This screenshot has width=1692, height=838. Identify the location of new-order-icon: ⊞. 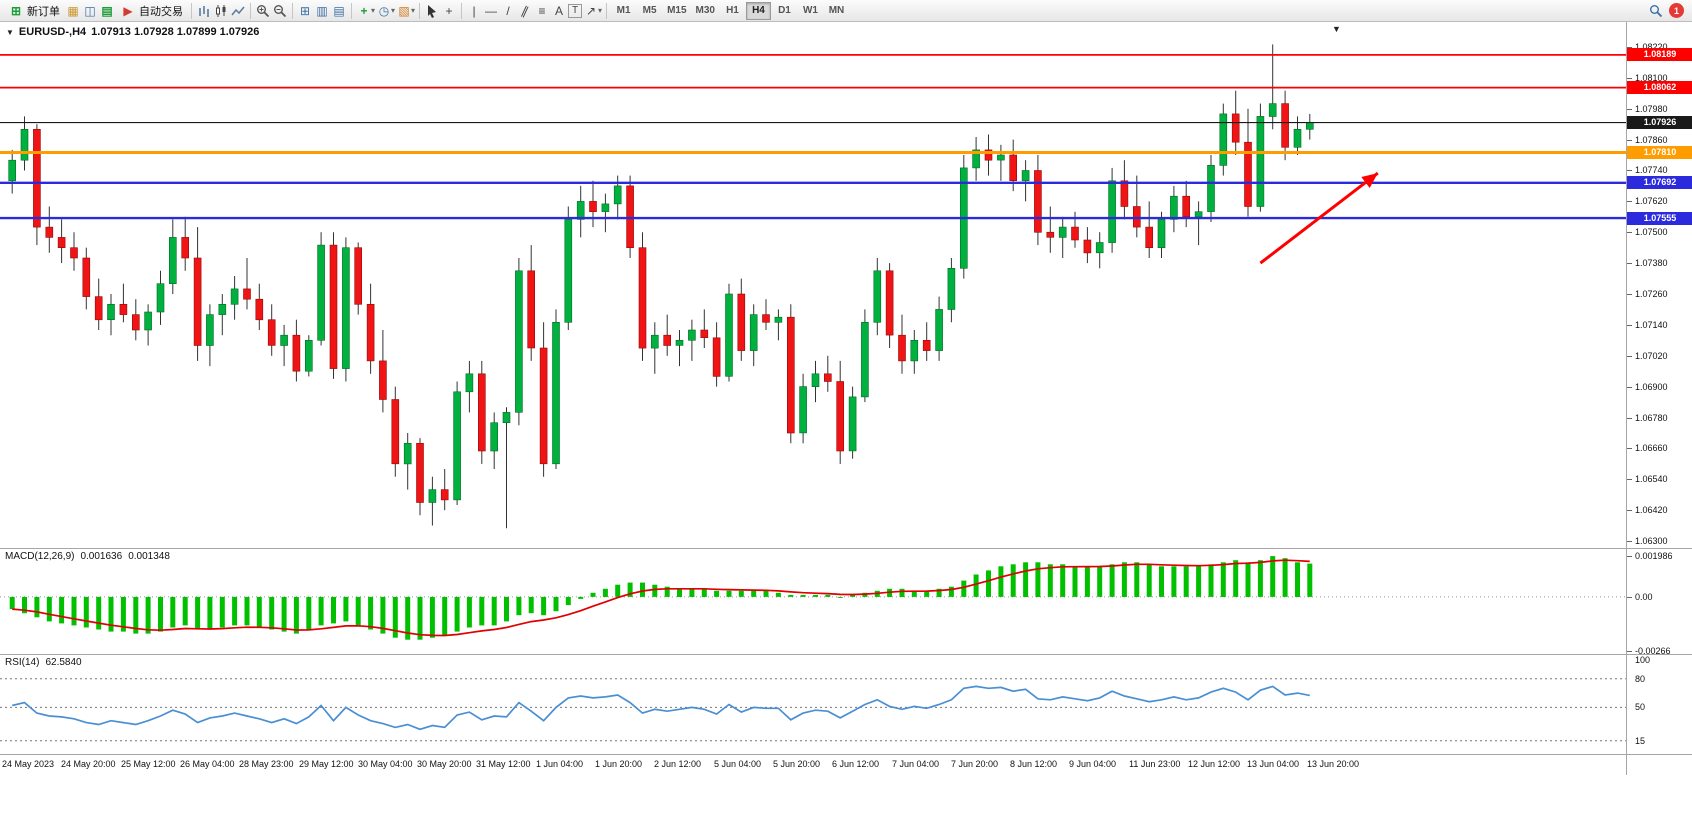
(16, 10).